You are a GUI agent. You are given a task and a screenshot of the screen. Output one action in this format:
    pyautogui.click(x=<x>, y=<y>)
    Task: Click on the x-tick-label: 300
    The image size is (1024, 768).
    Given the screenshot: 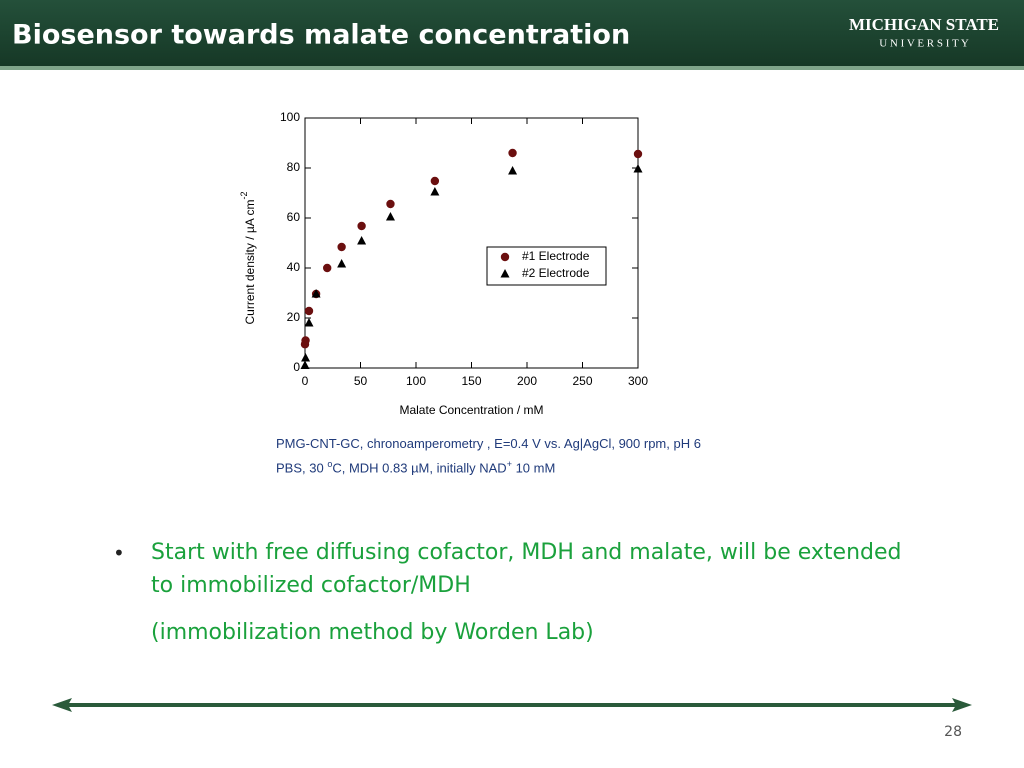 What is the action you would take?
    pyautogui.click(x=638, y=381)
    